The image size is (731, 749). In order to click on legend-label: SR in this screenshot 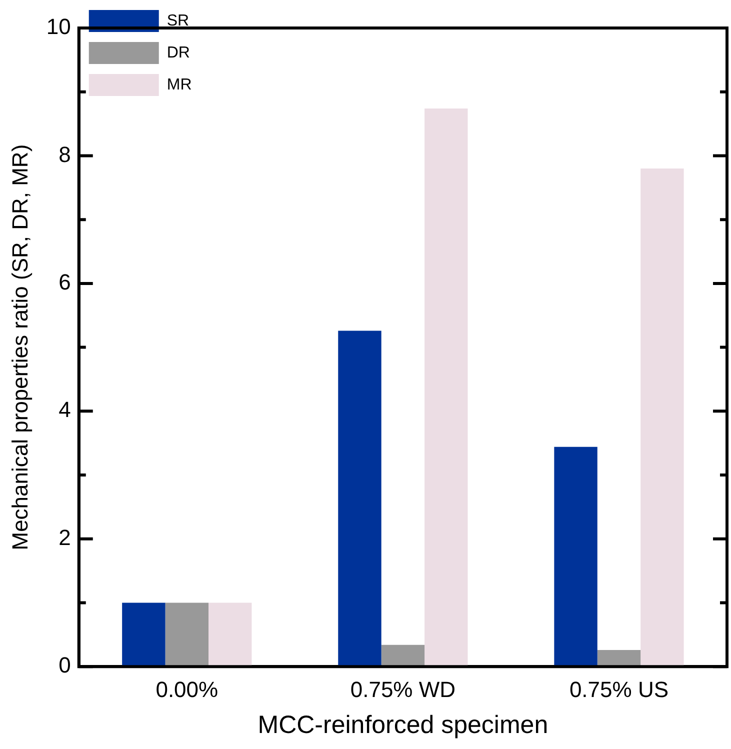, I will do `click(178, 21)`.